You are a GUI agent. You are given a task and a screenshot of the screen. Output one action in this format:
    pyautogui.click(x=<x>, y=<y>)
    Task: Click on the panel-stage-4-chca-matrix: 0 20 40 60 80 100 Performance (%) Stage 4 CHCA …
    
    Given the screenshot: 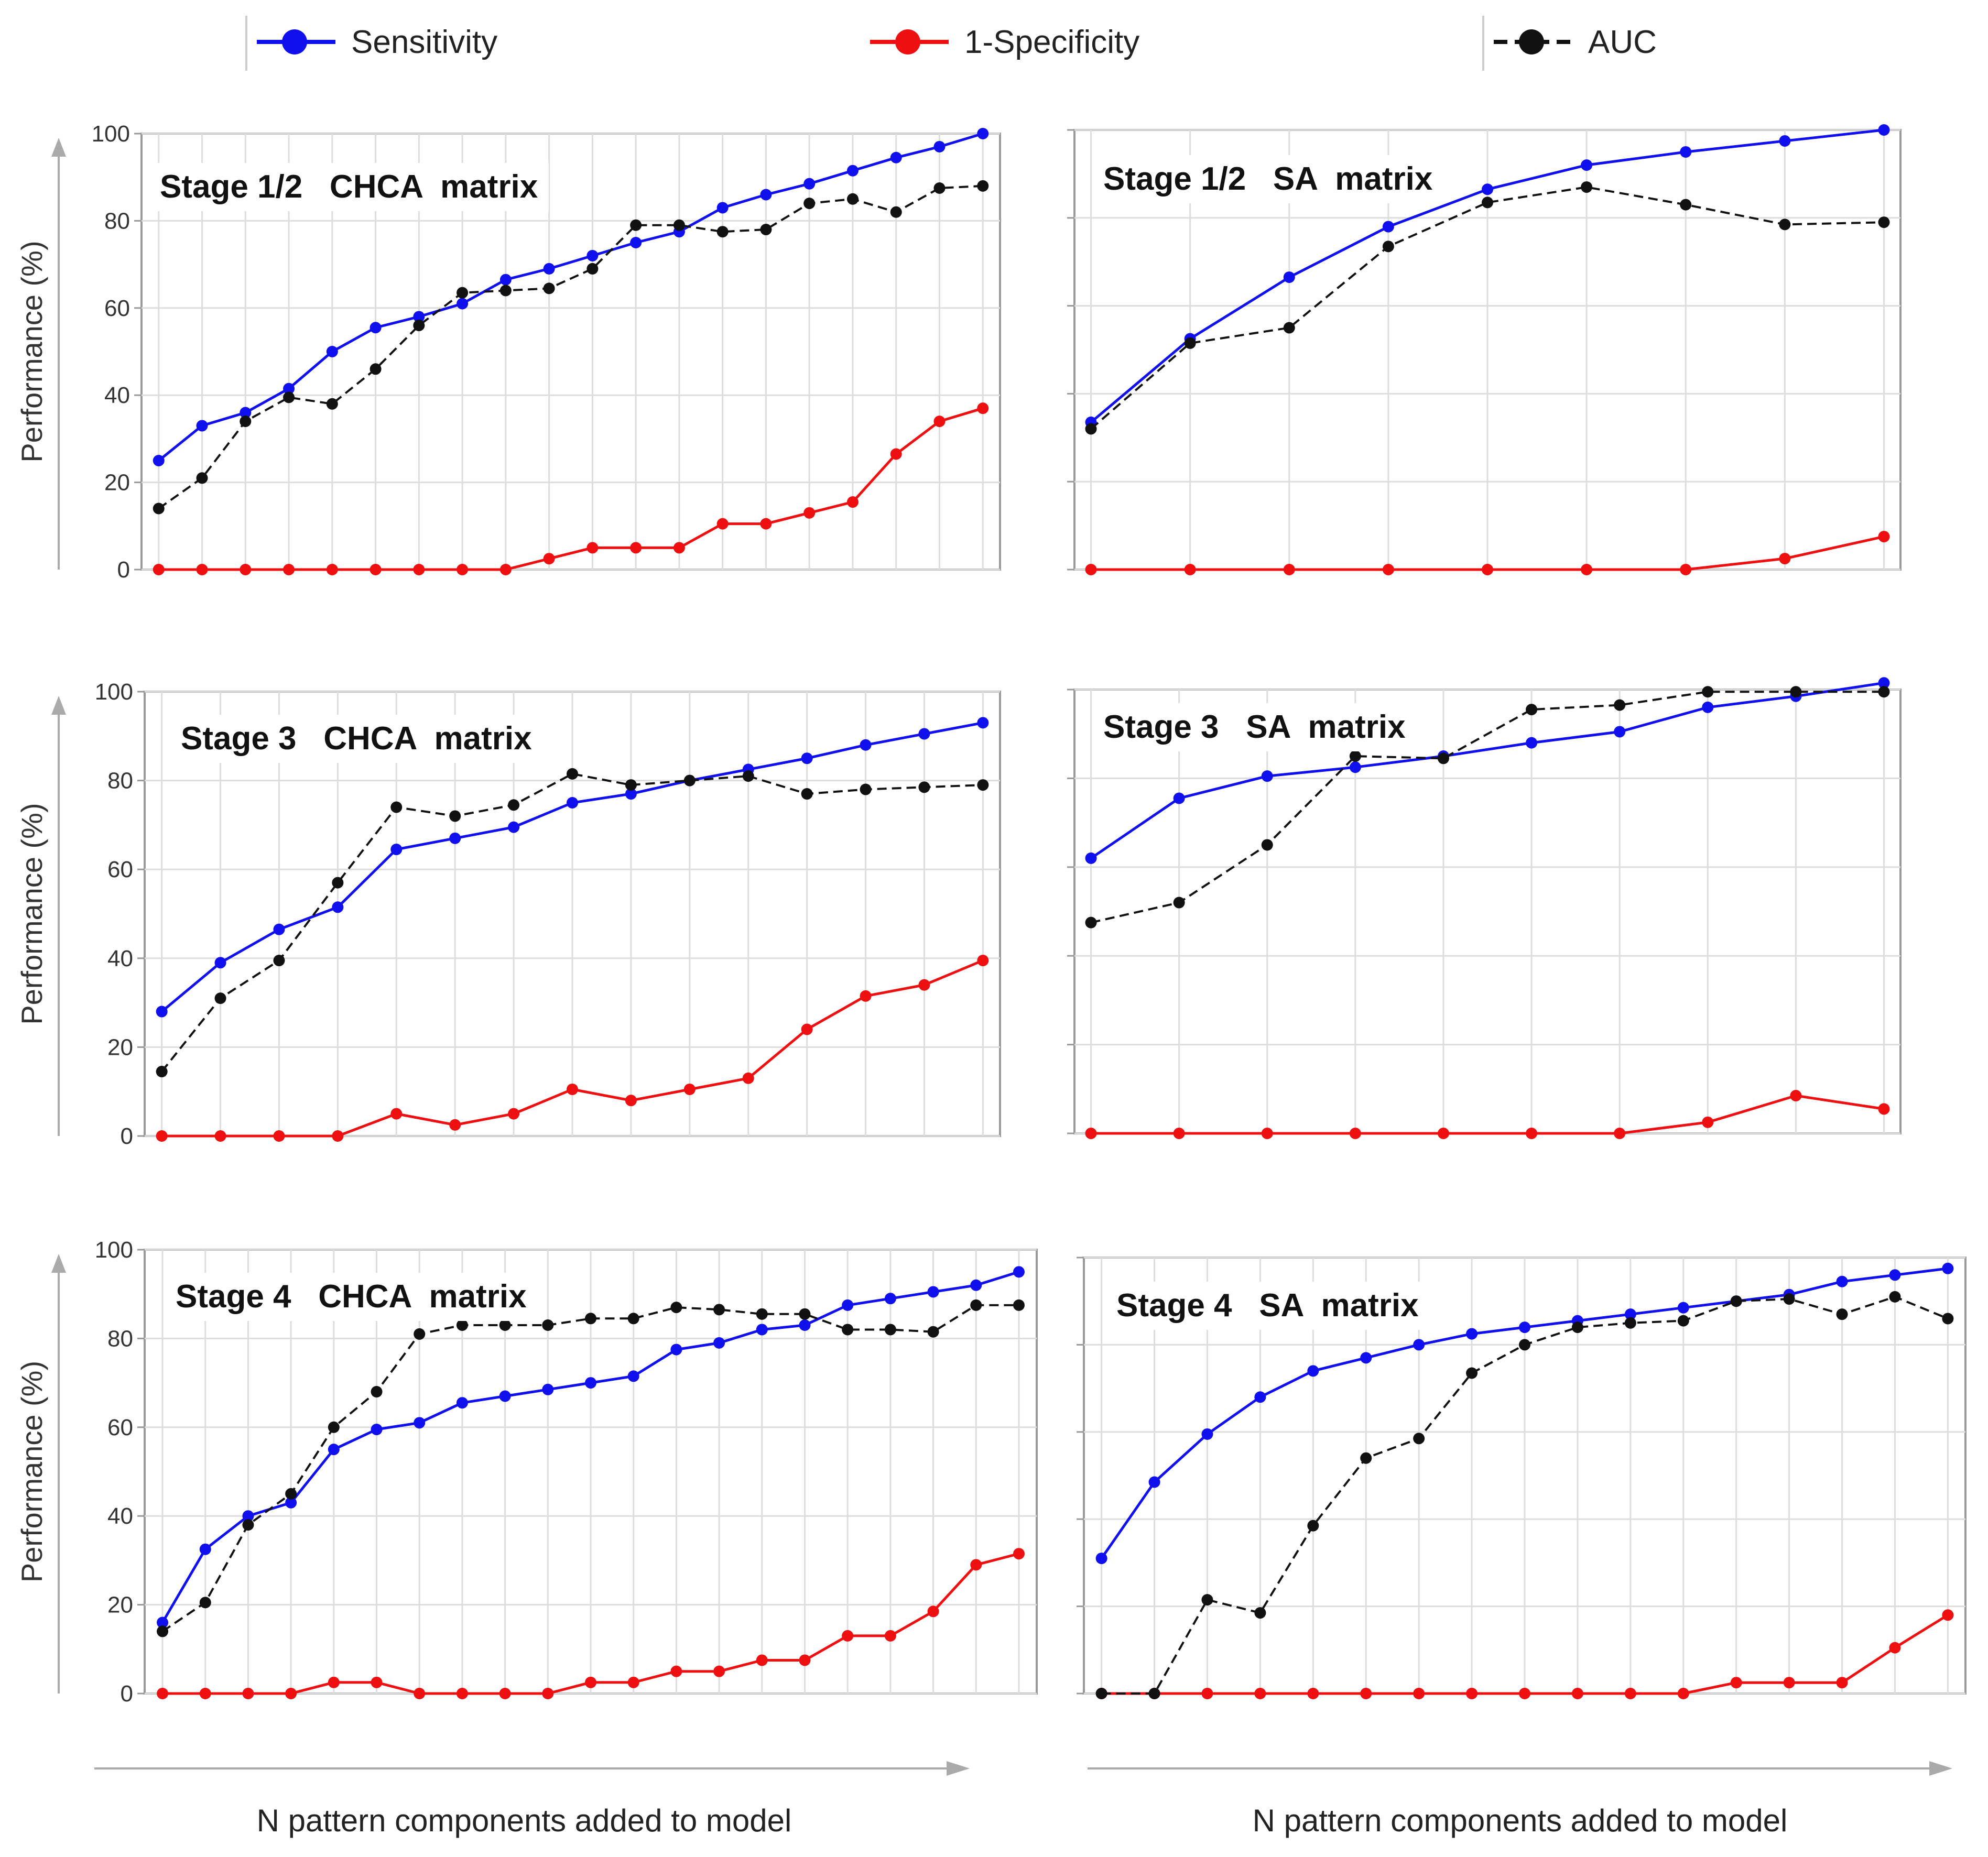 What is the action you would take?
    pyautogui.click(x=527, y=1472)
    